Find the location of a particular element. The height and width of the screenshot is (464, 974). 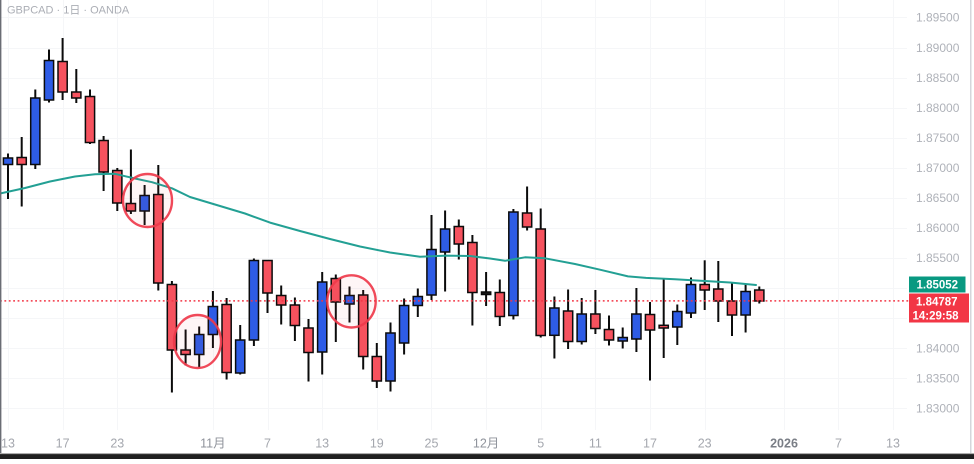

svg-text: 2026 is located at coordinates (784, 444).